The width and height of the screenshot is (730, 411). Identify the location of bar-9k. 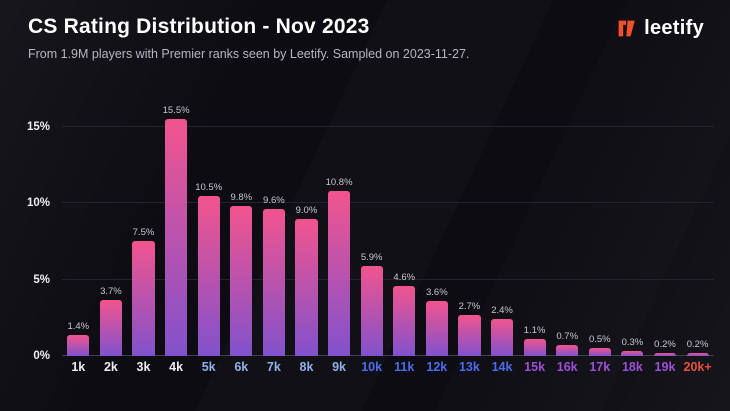
(339, 273).